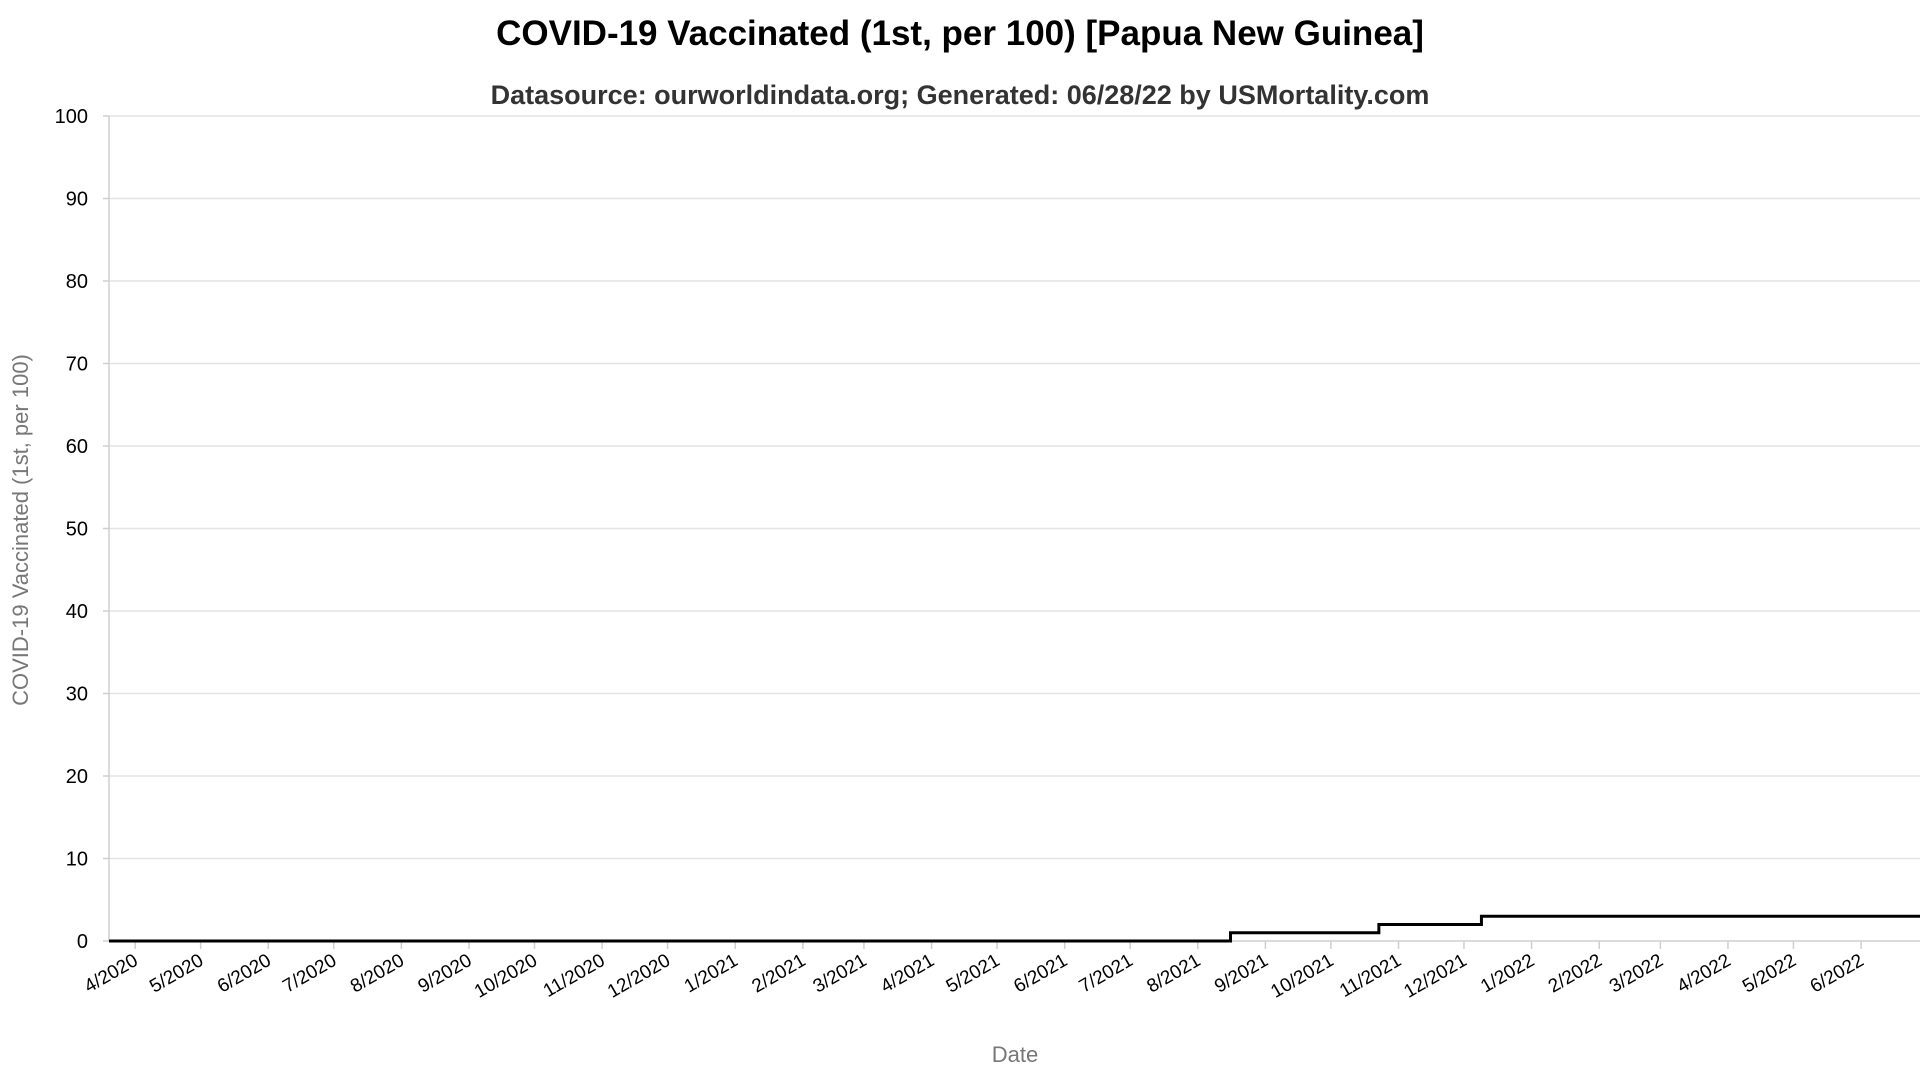 The image size is (1920, 1080). I want to click on x-tick-label: 12/2020, so click(639, 976).